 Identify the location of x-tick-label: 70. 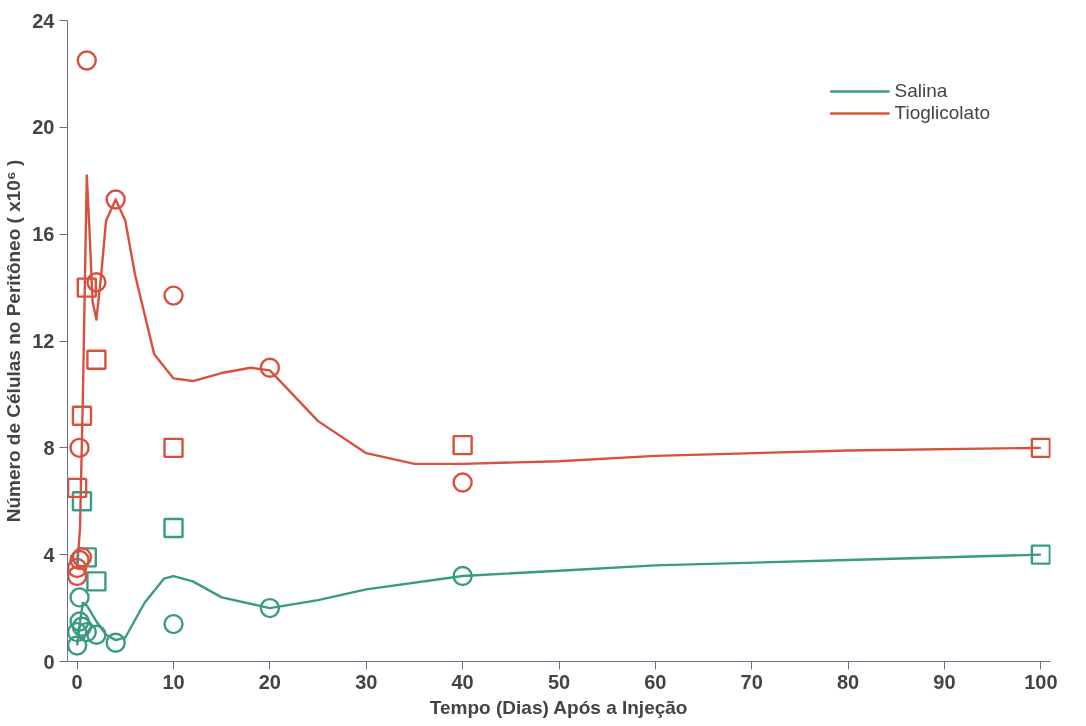
(751, 681).